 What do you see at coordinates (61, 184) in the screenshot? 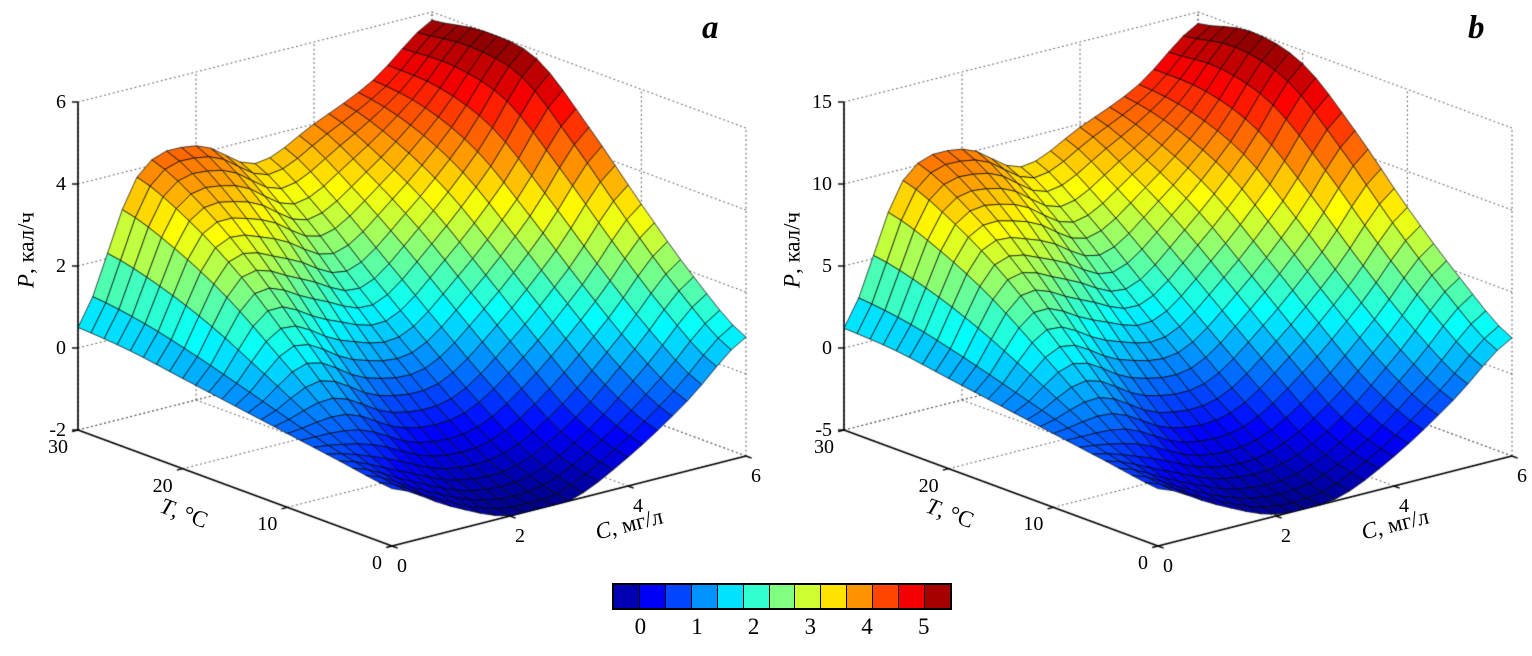
I see `z-tick-label: 4` at bounding box center [61, 184].